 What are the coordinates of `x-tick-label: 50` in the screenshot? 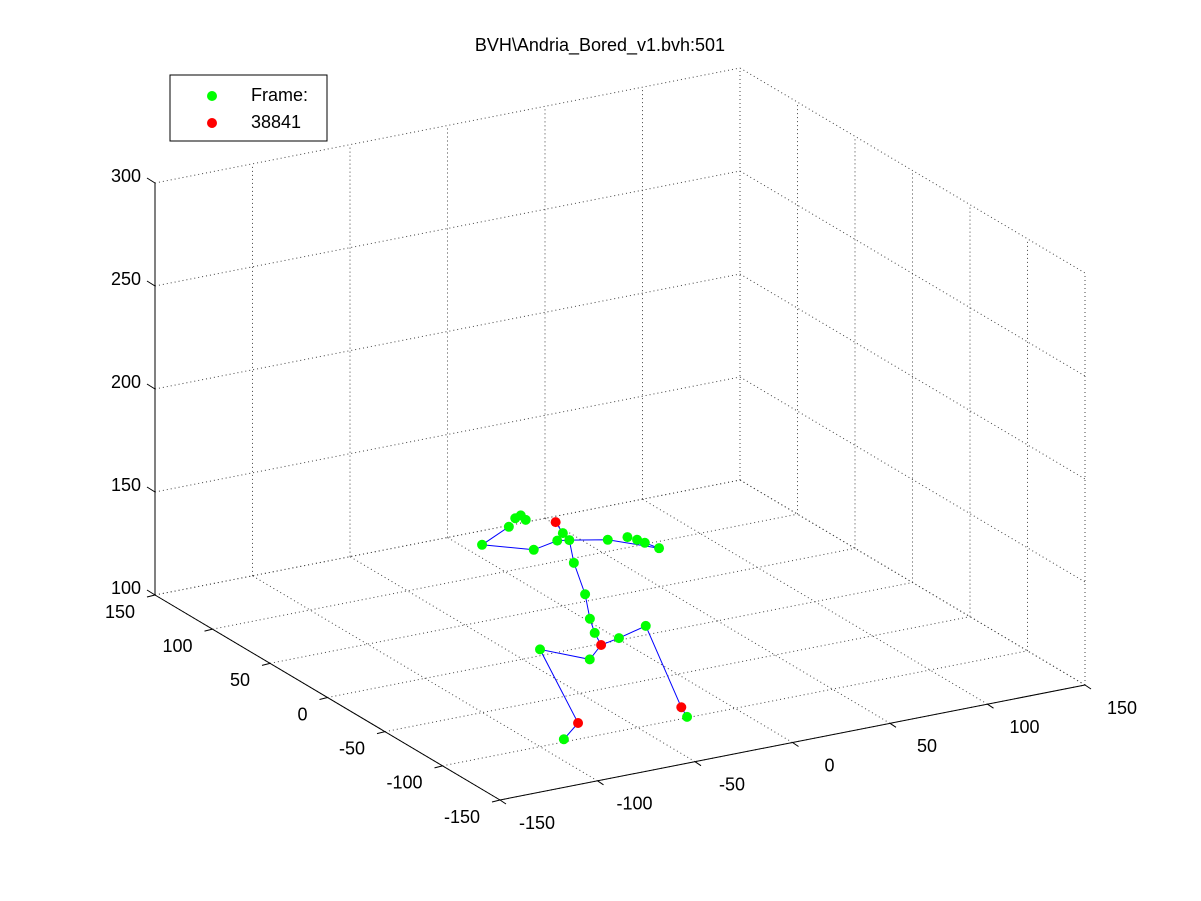 It's located at (927, 746).